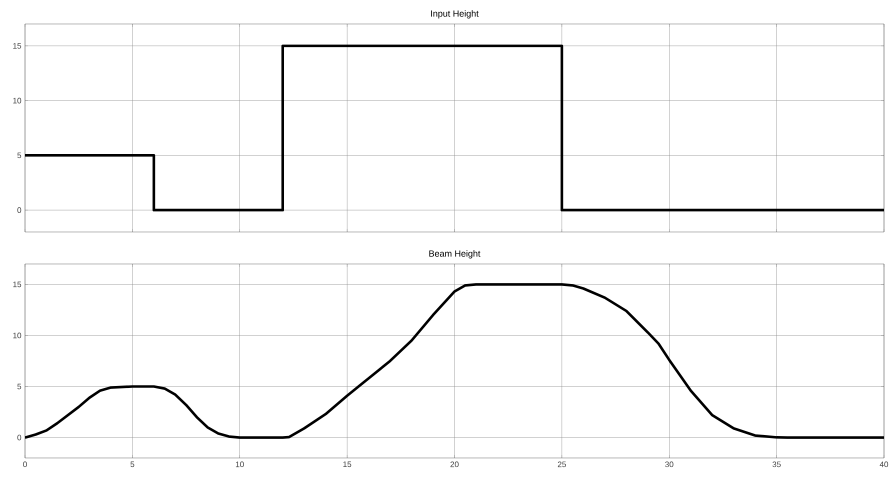  Describe the element at coordinates (455, 14) in the screenshot. I see `chart-title: Input Height` at that location.